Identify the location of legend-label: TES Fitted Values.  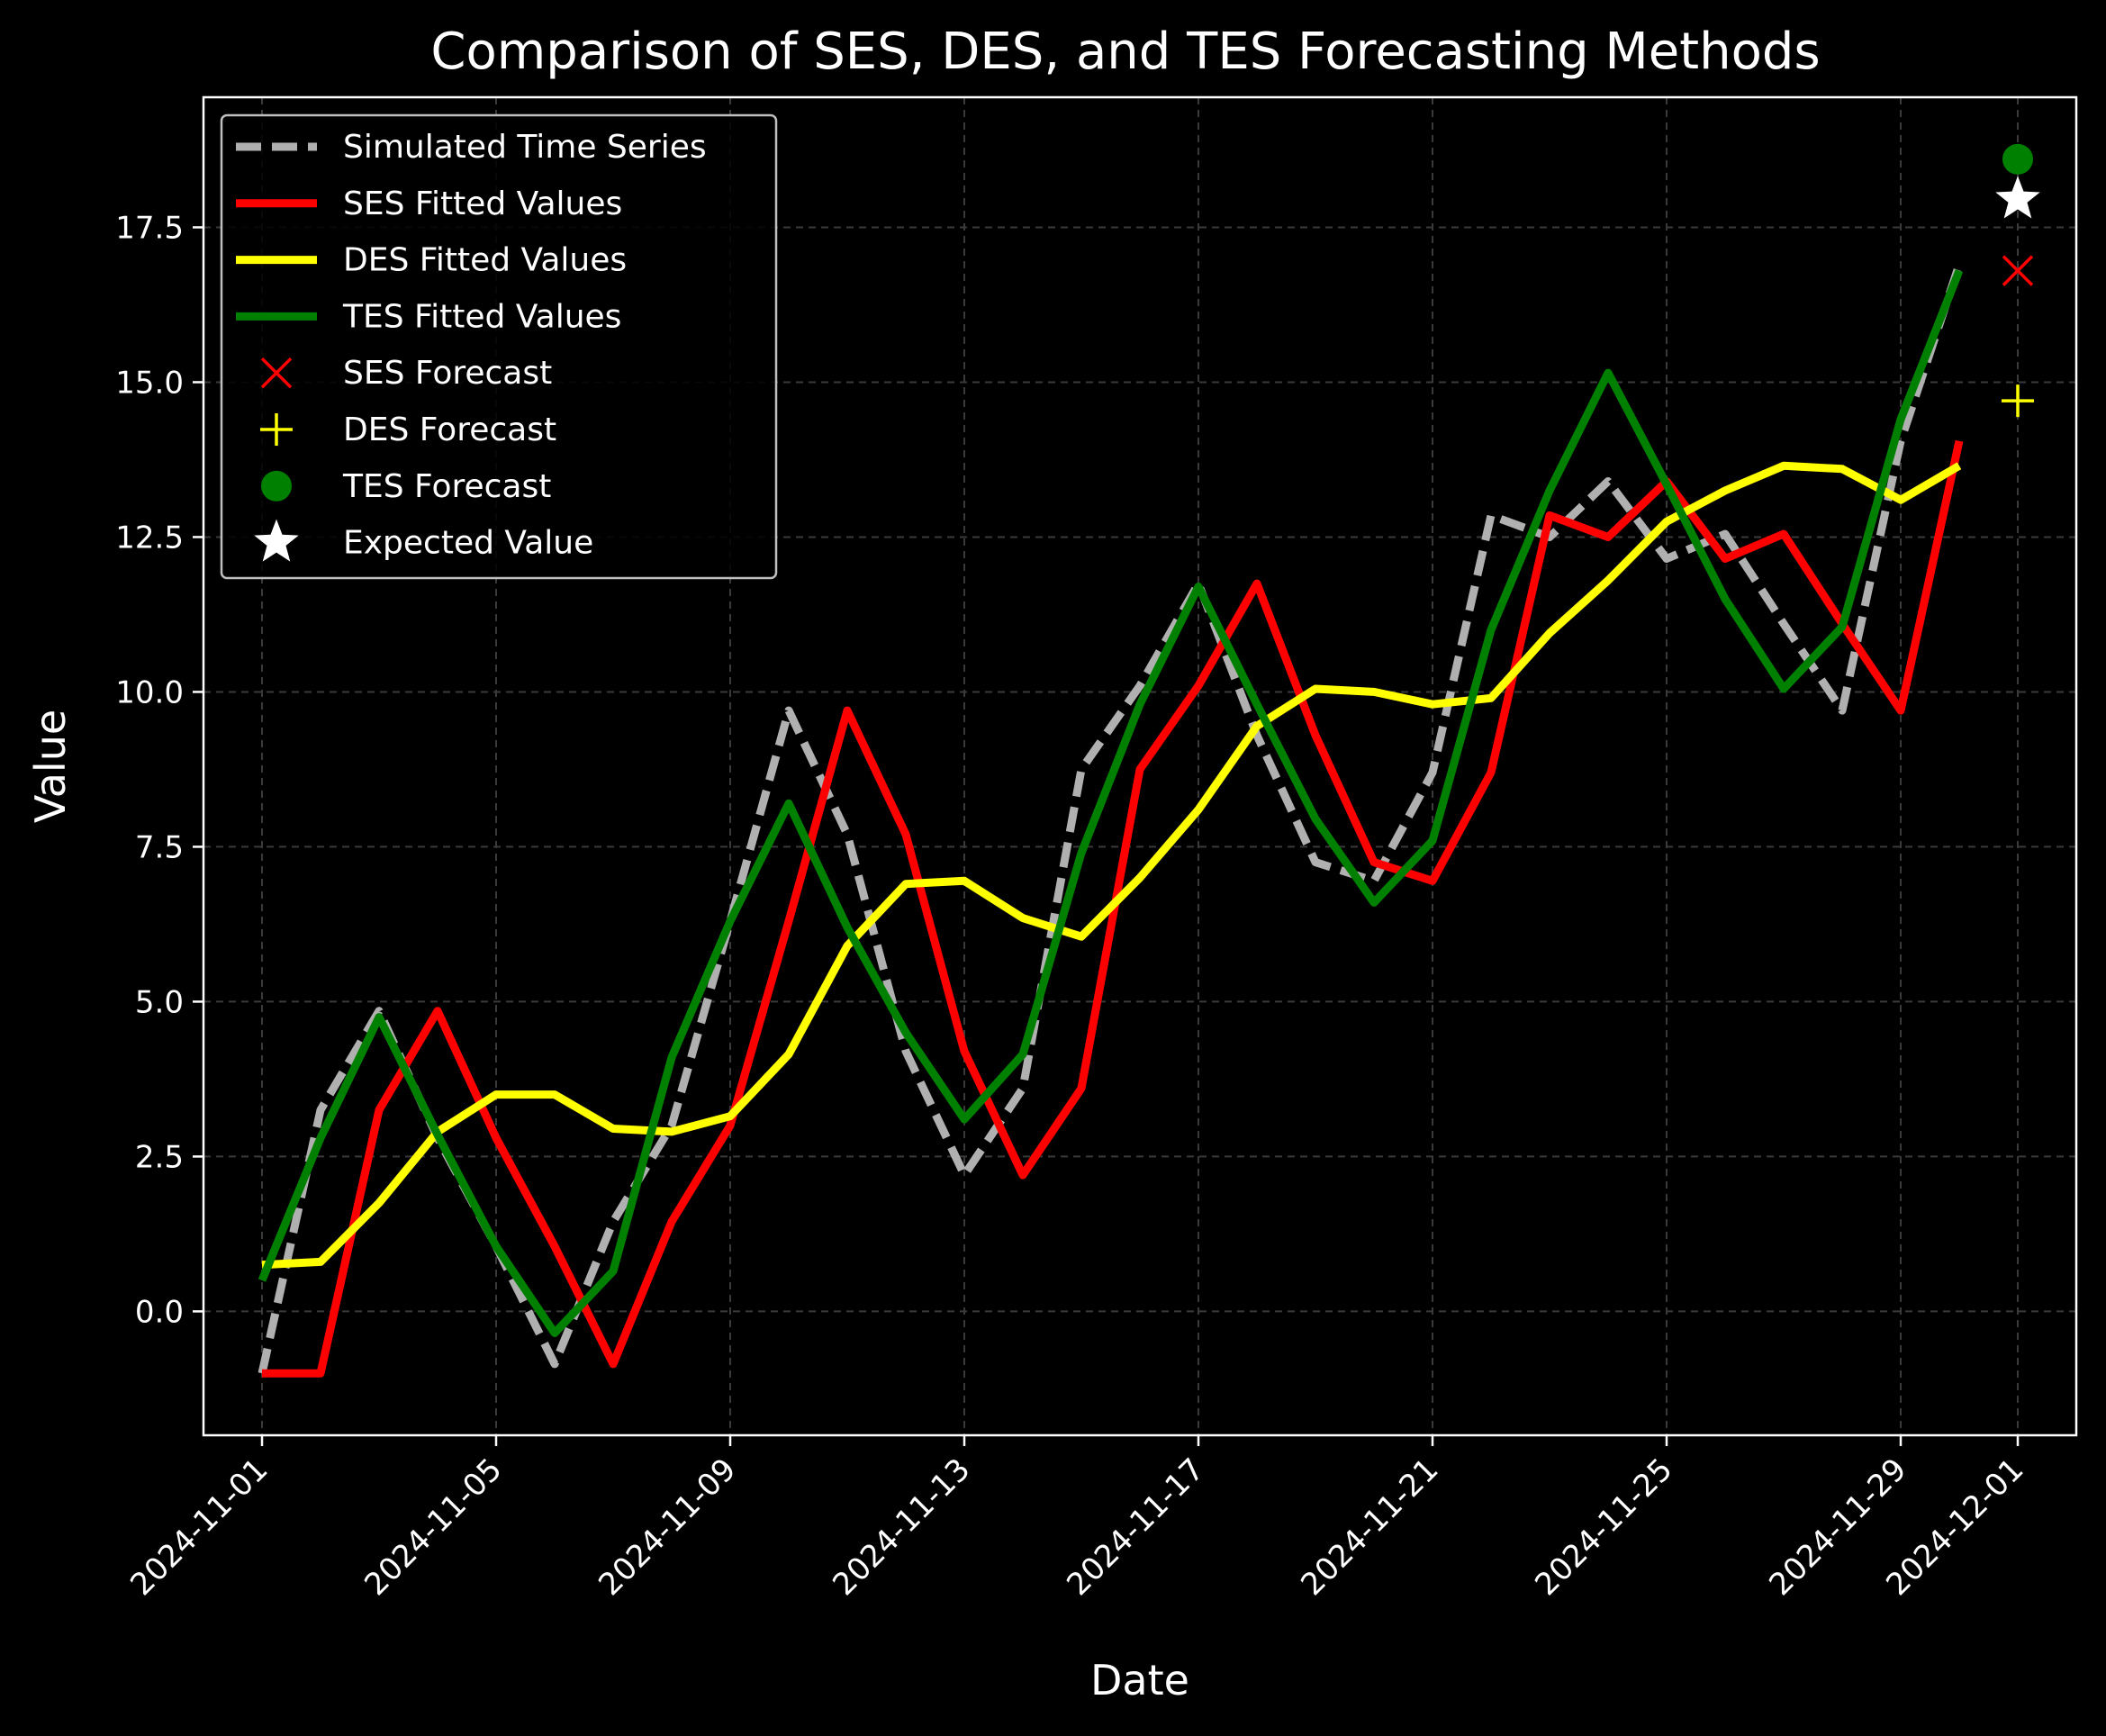
(481, 316).